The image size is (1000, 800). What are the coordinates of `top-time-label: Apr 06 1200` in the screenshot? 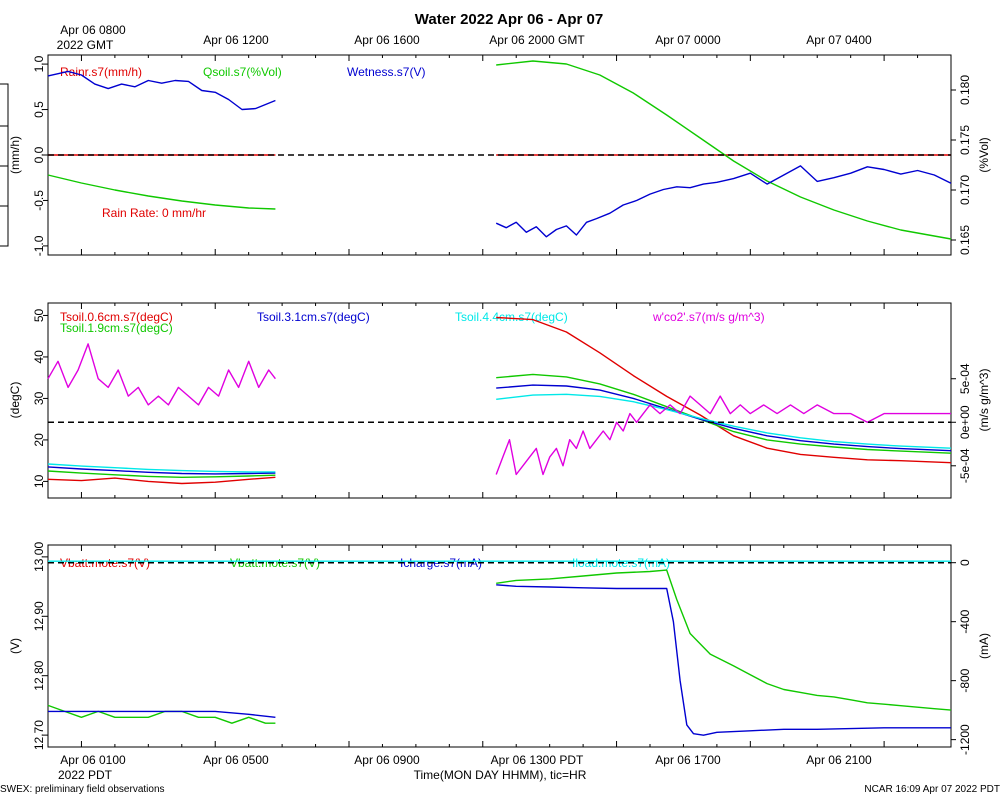 It's located at (236, 40).